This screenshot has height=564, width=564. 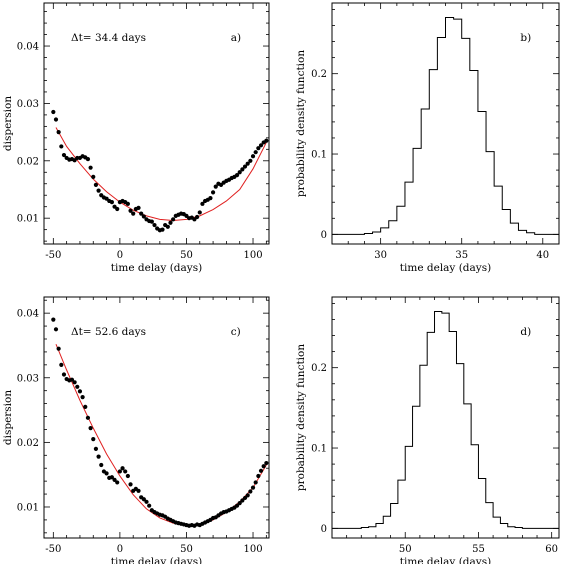 I want to click on delay-annotation: Δt= 34.4 days, so click(x=108, y=38).